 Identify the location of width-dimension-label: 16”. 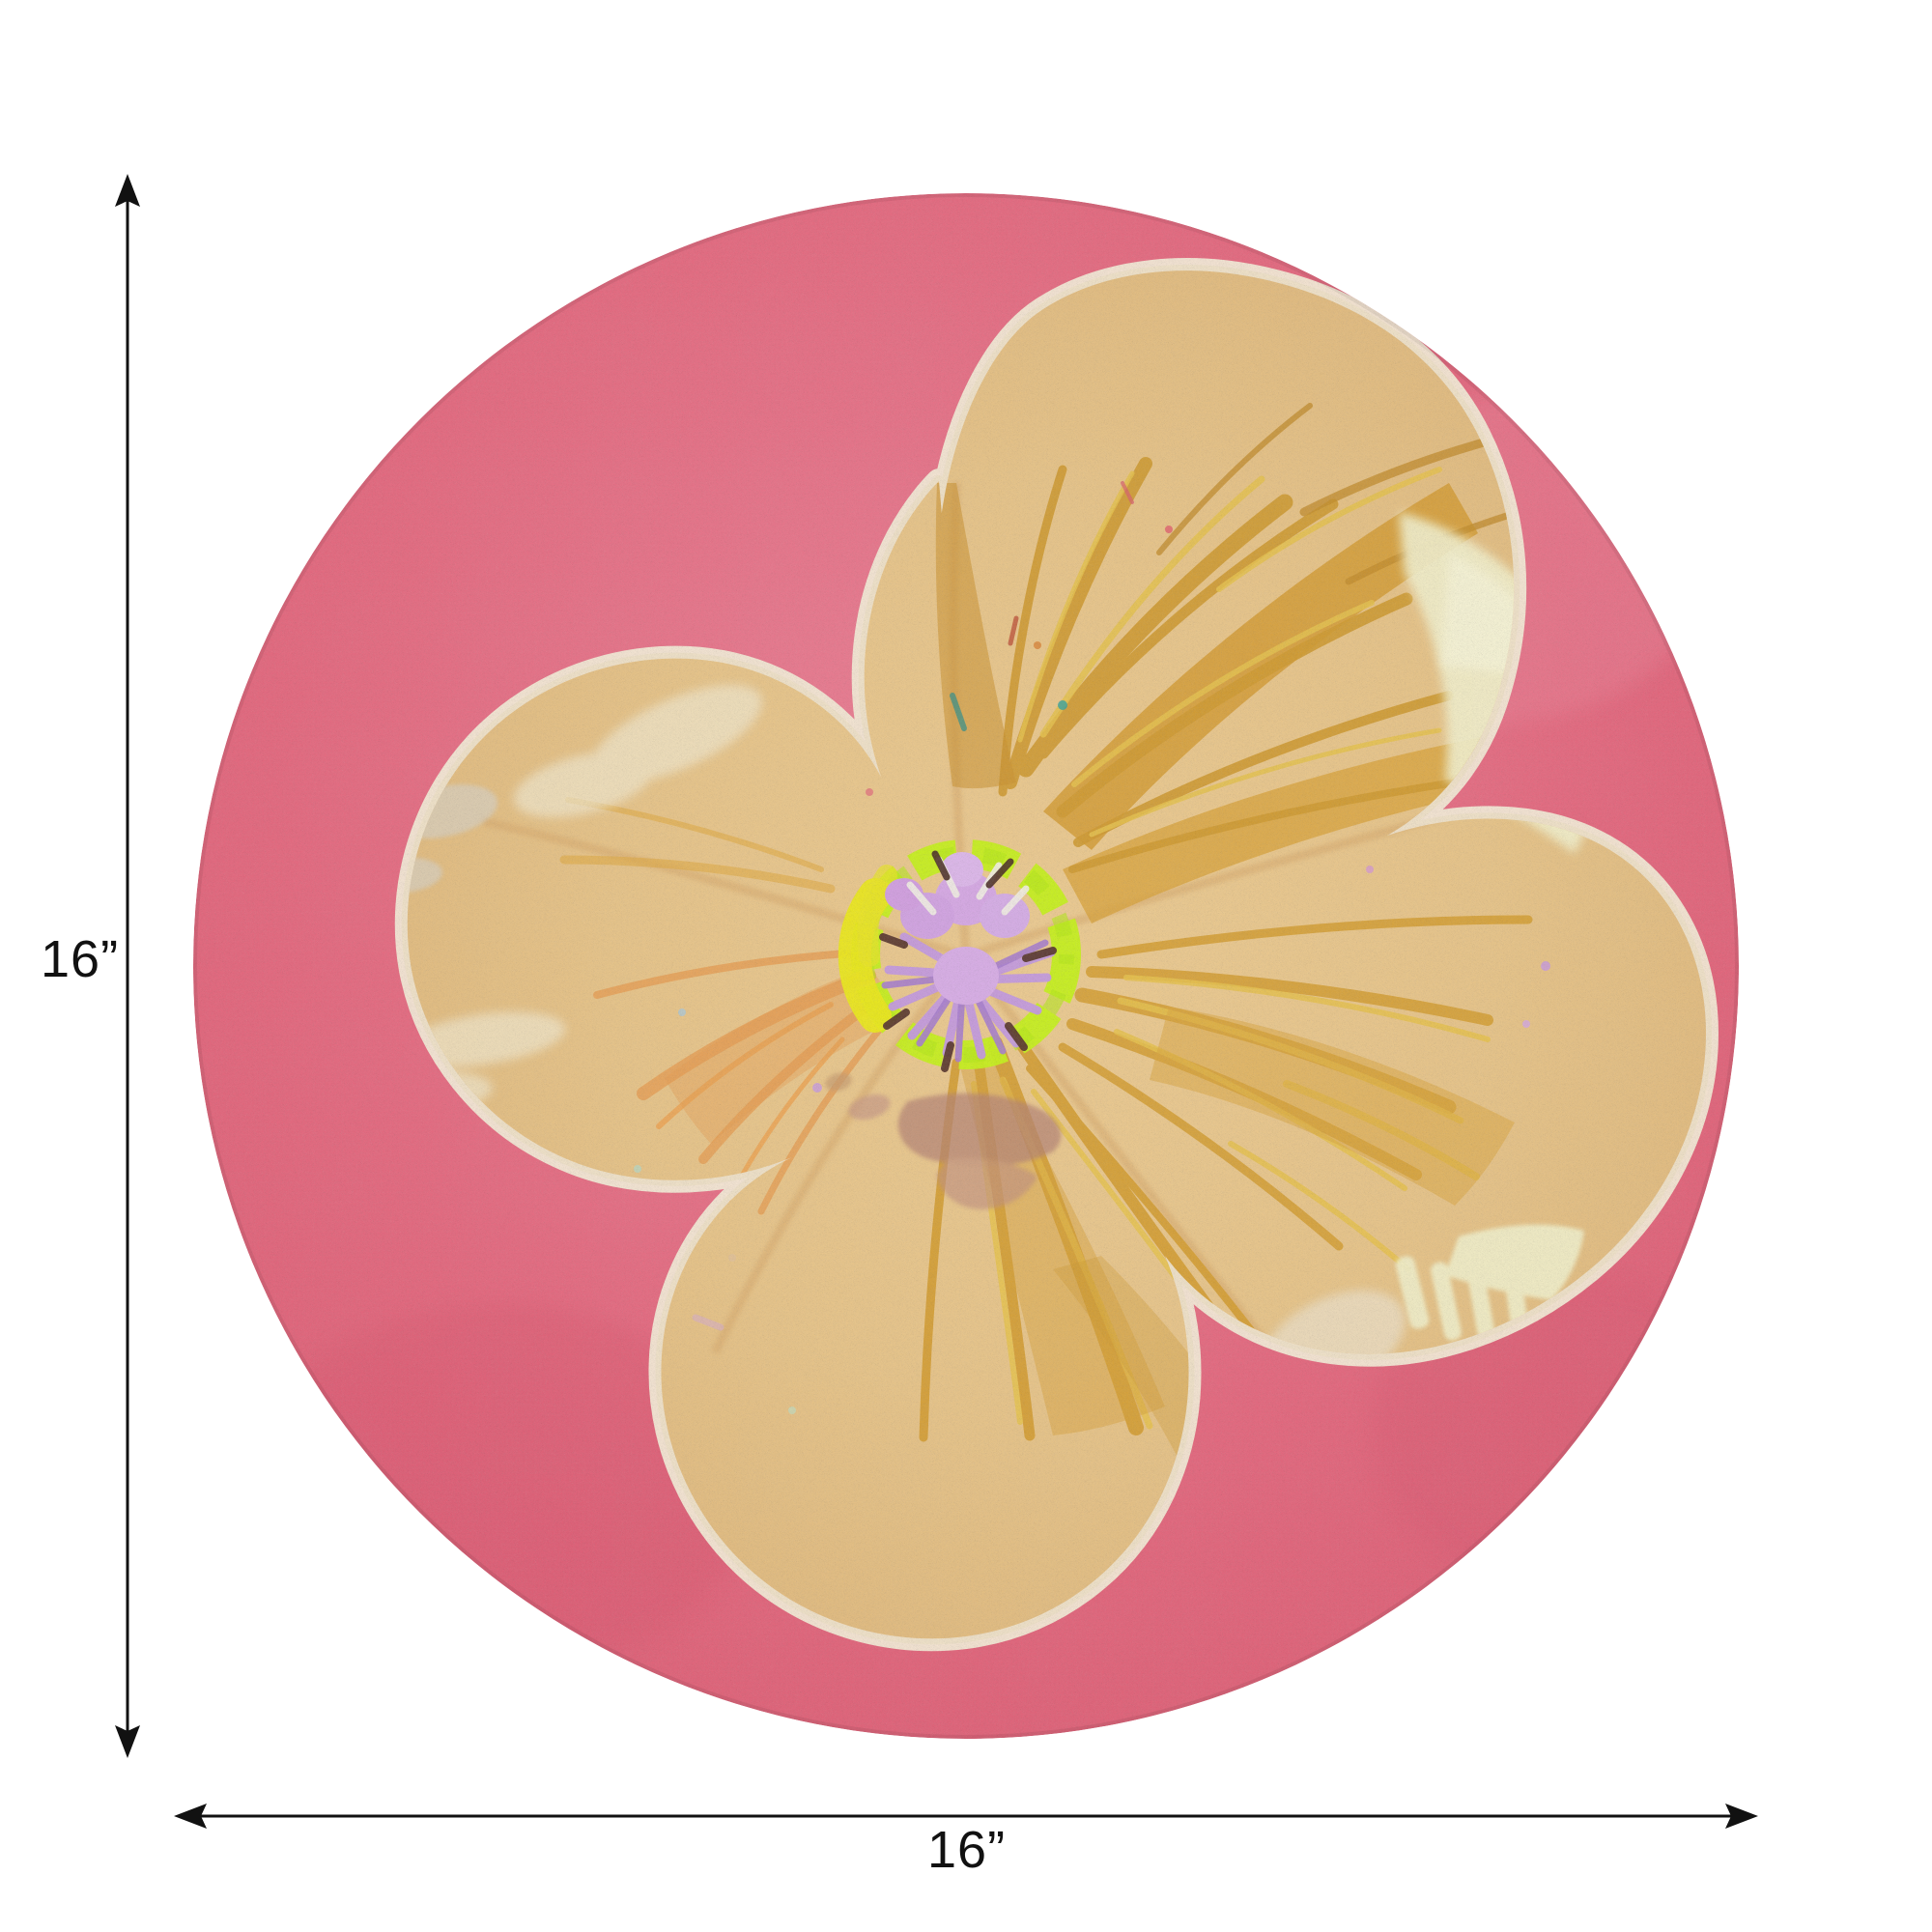
(967, 1850).